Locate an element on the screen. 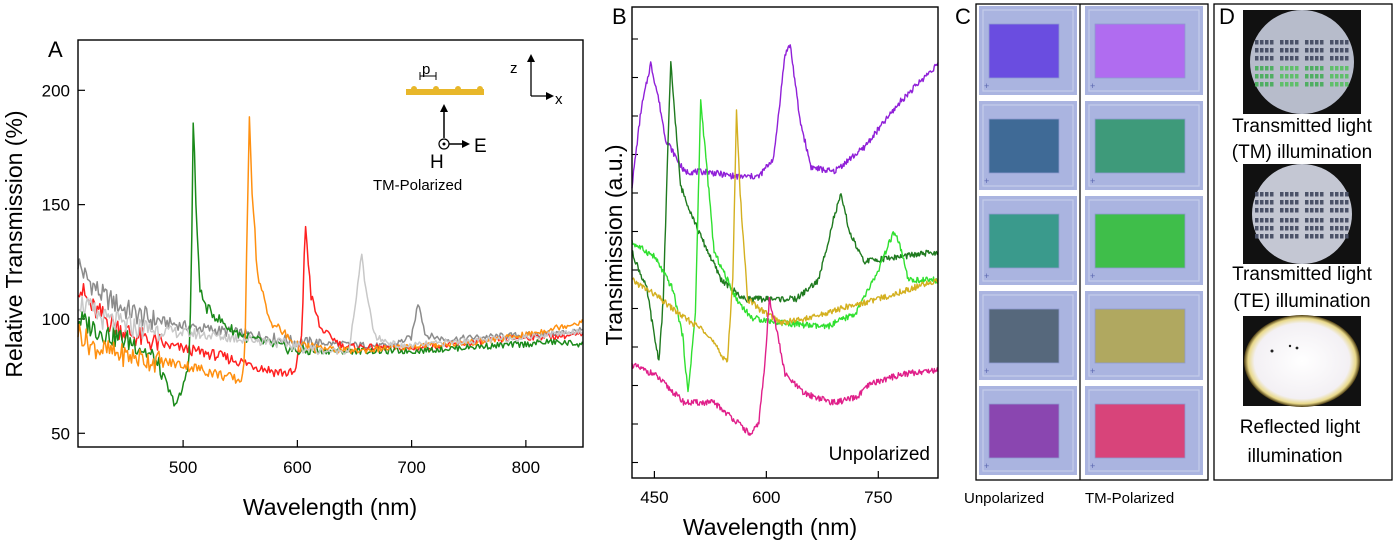 Image resolution: width=1397 pixels, height=545 pixels. panel-a-xlabel: Wavelength (nm) is located at coordinates (330, 507).